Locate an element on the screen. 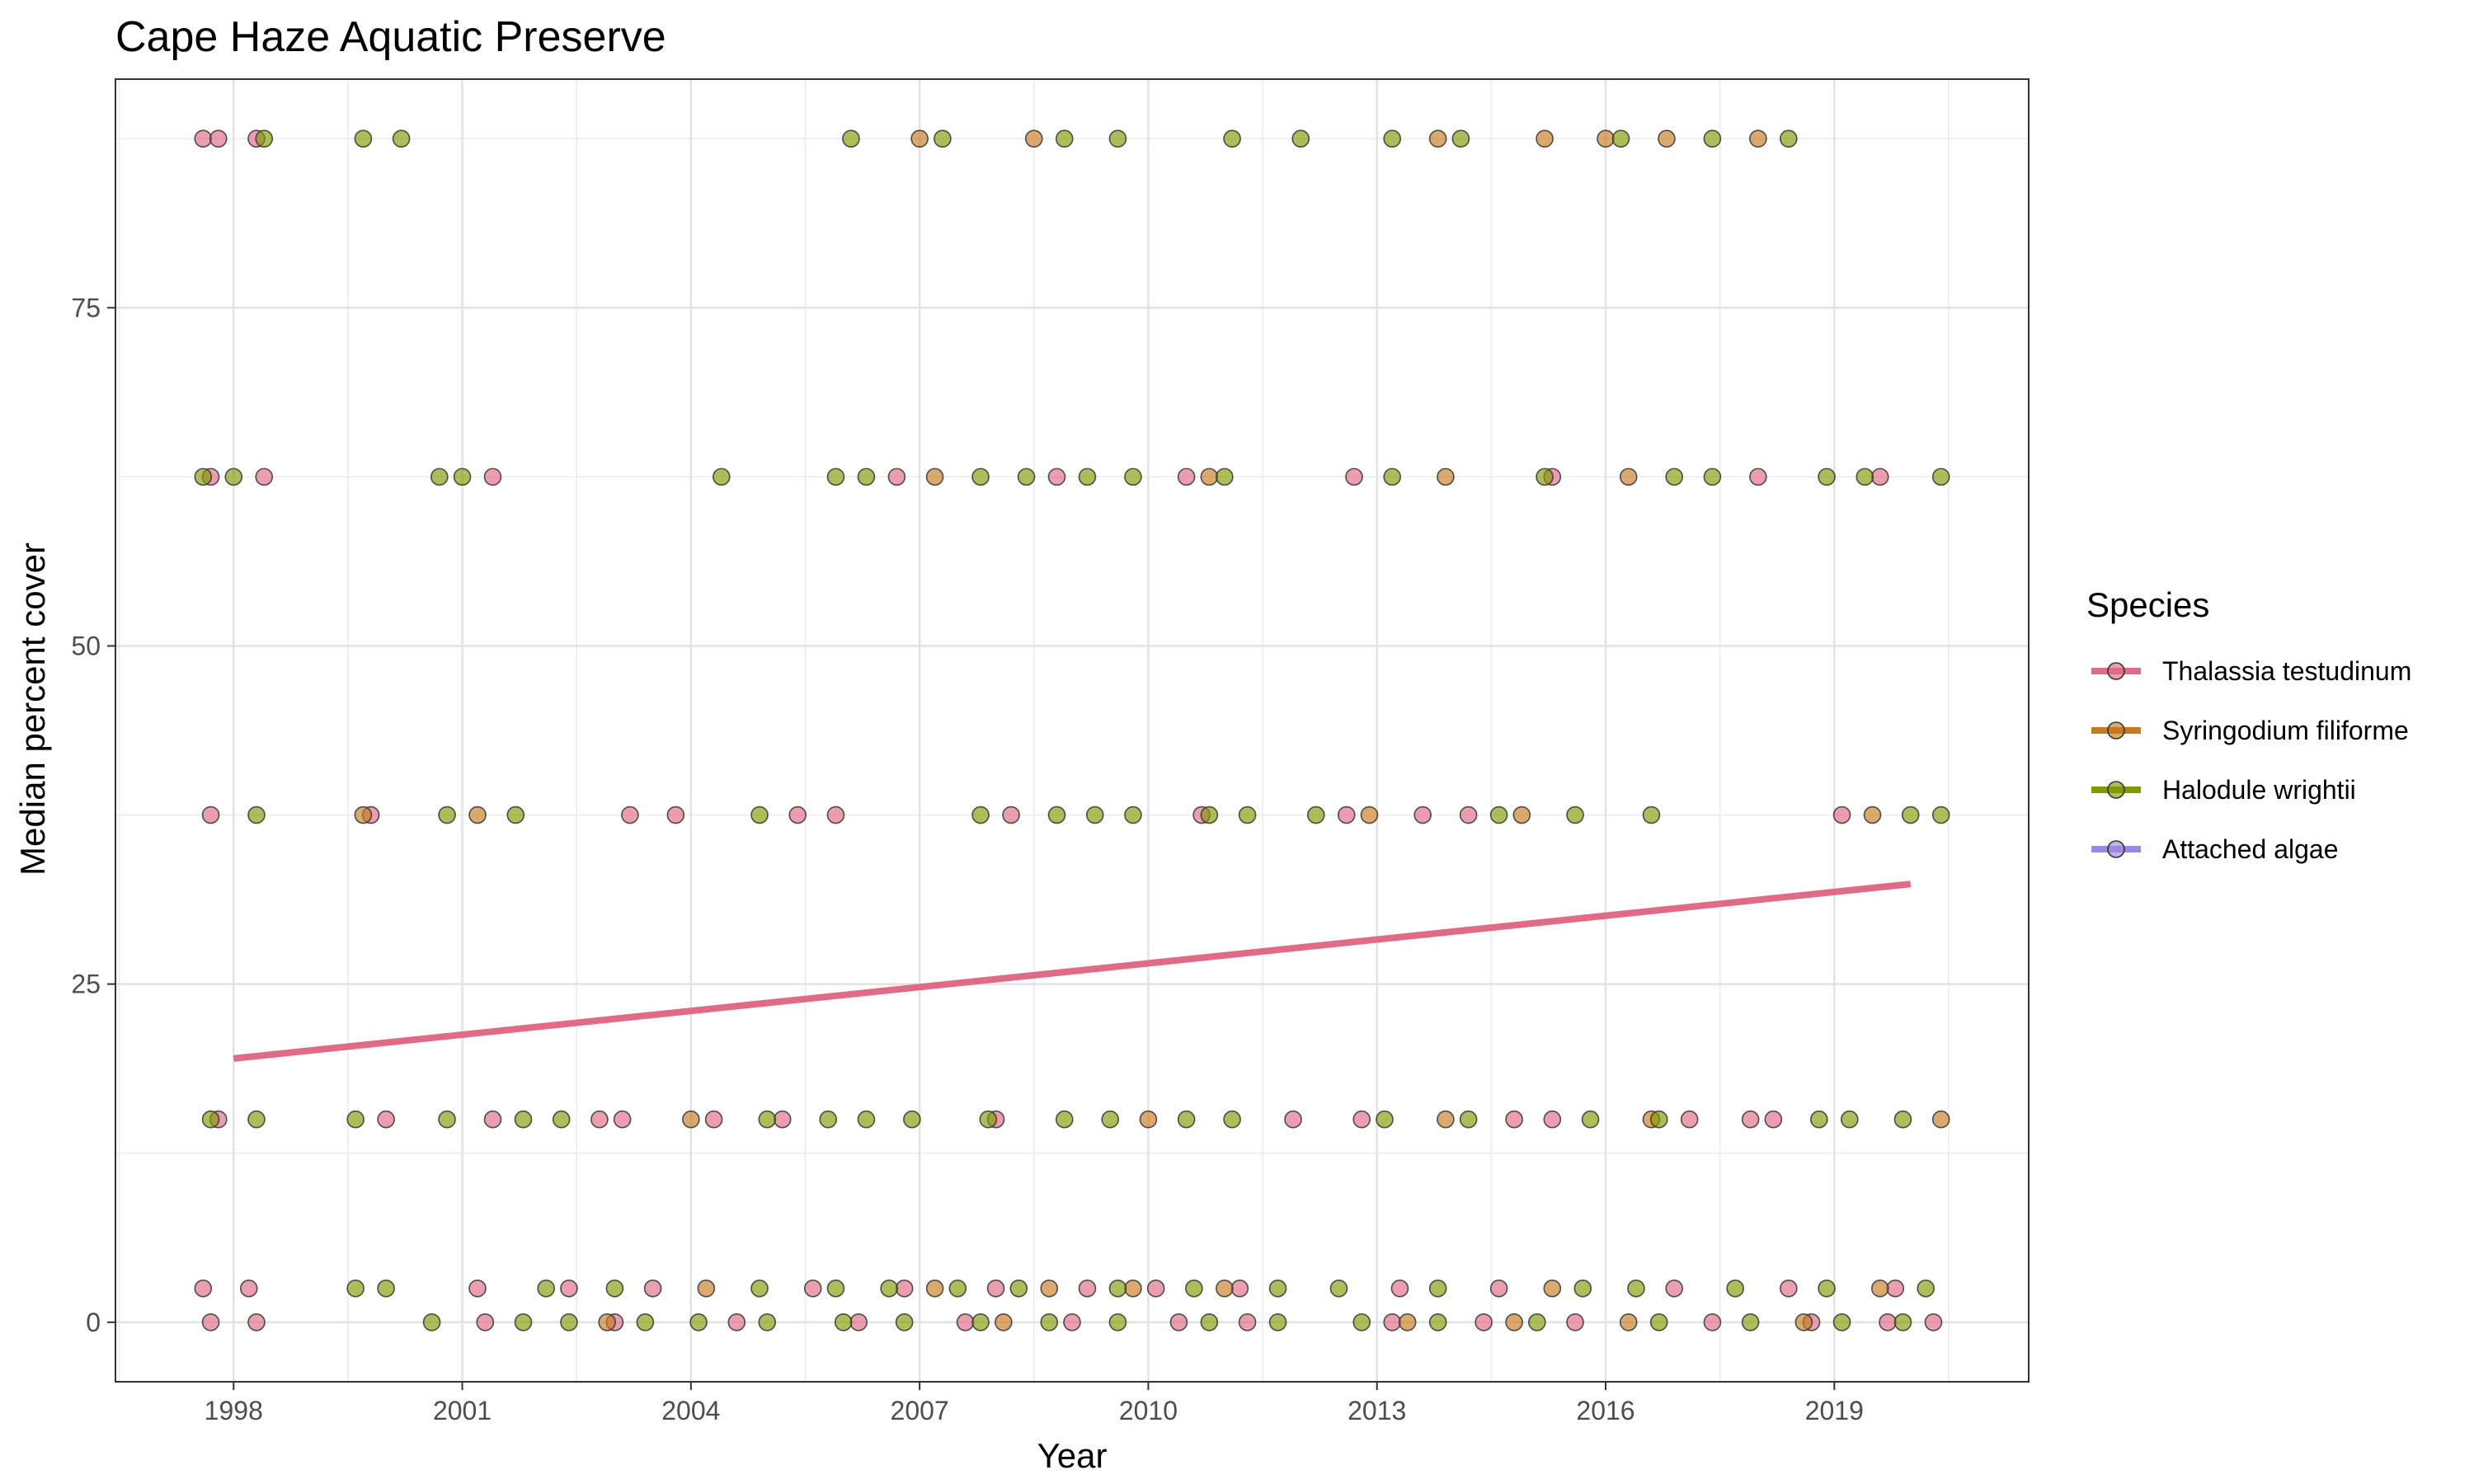 Image resolution: width=2474 pixels, height=1484 pixels. x-tick-label: 2004 is located at coordinates (690, 1410).